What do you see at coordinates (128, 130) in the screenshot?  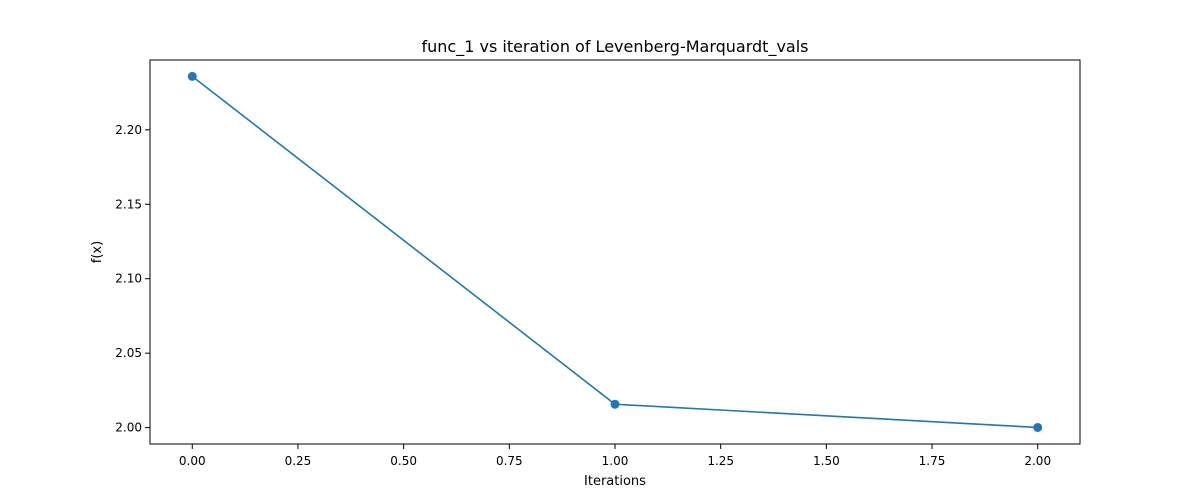 I see `y-tick-label: 2.20` at bounding box center [128, 130].